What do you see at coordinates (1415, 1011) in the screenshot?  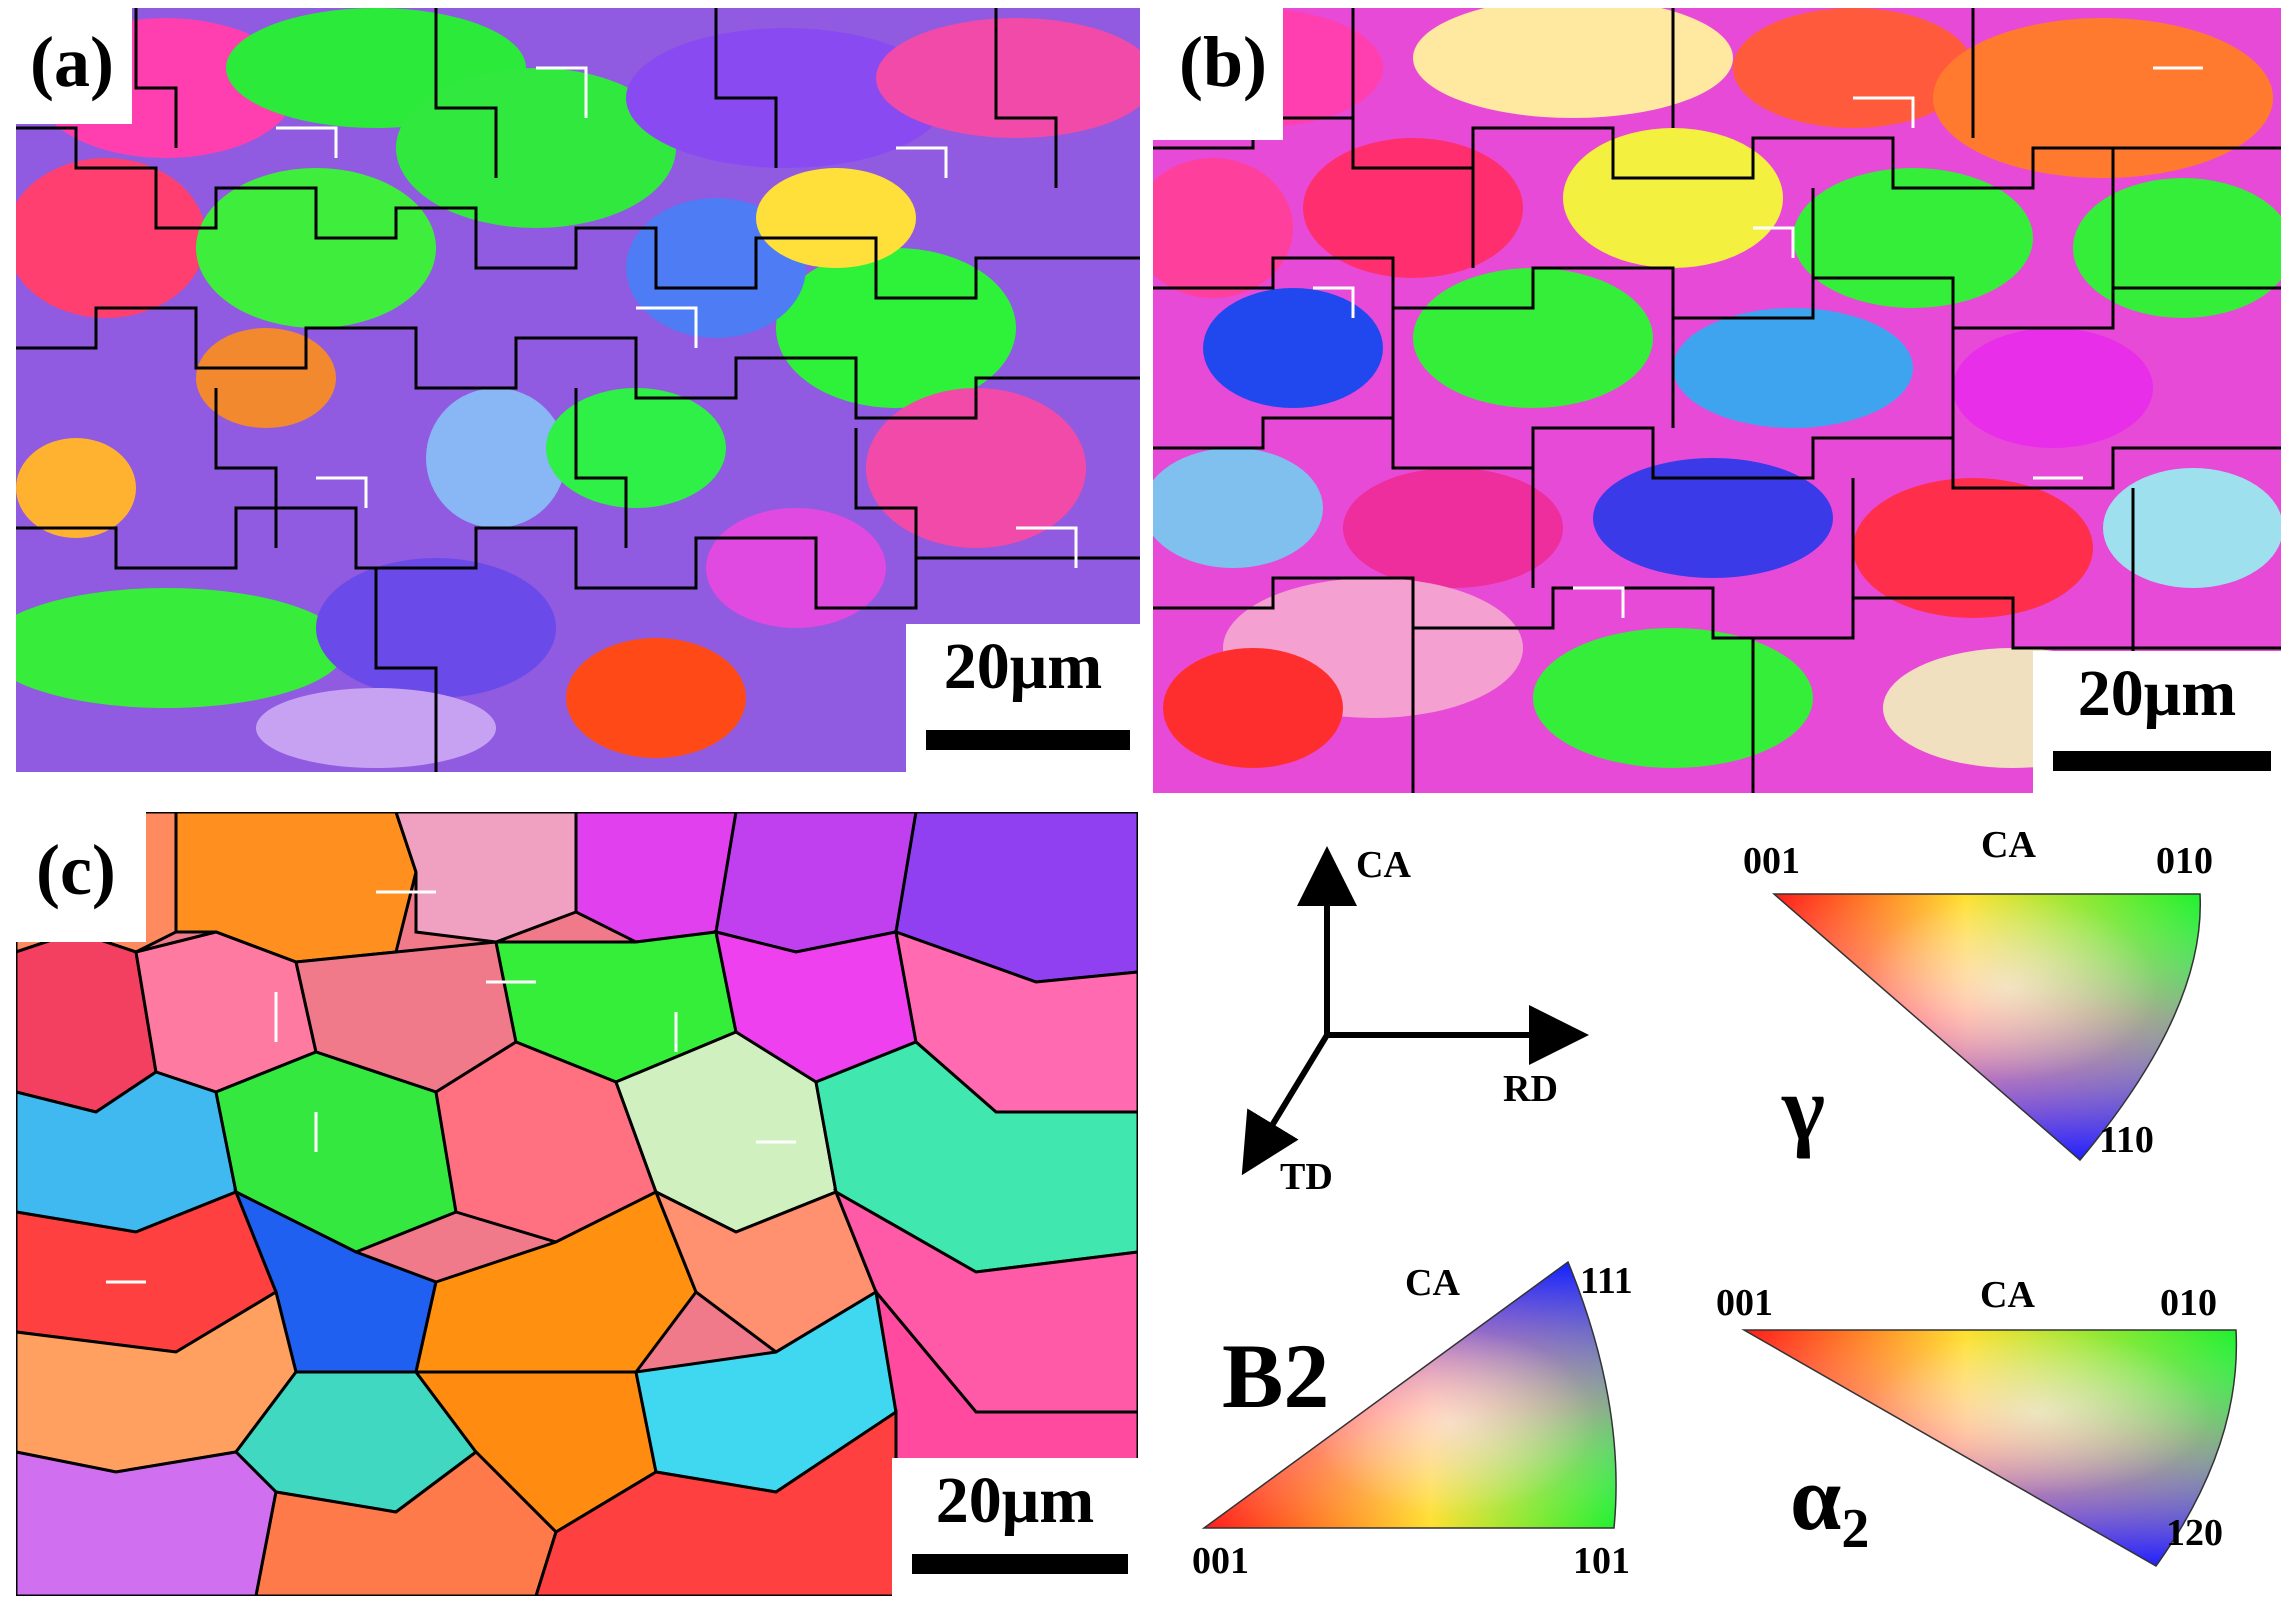 I see `coordinate-system-diagram` at bounding box center [1415, 1011].